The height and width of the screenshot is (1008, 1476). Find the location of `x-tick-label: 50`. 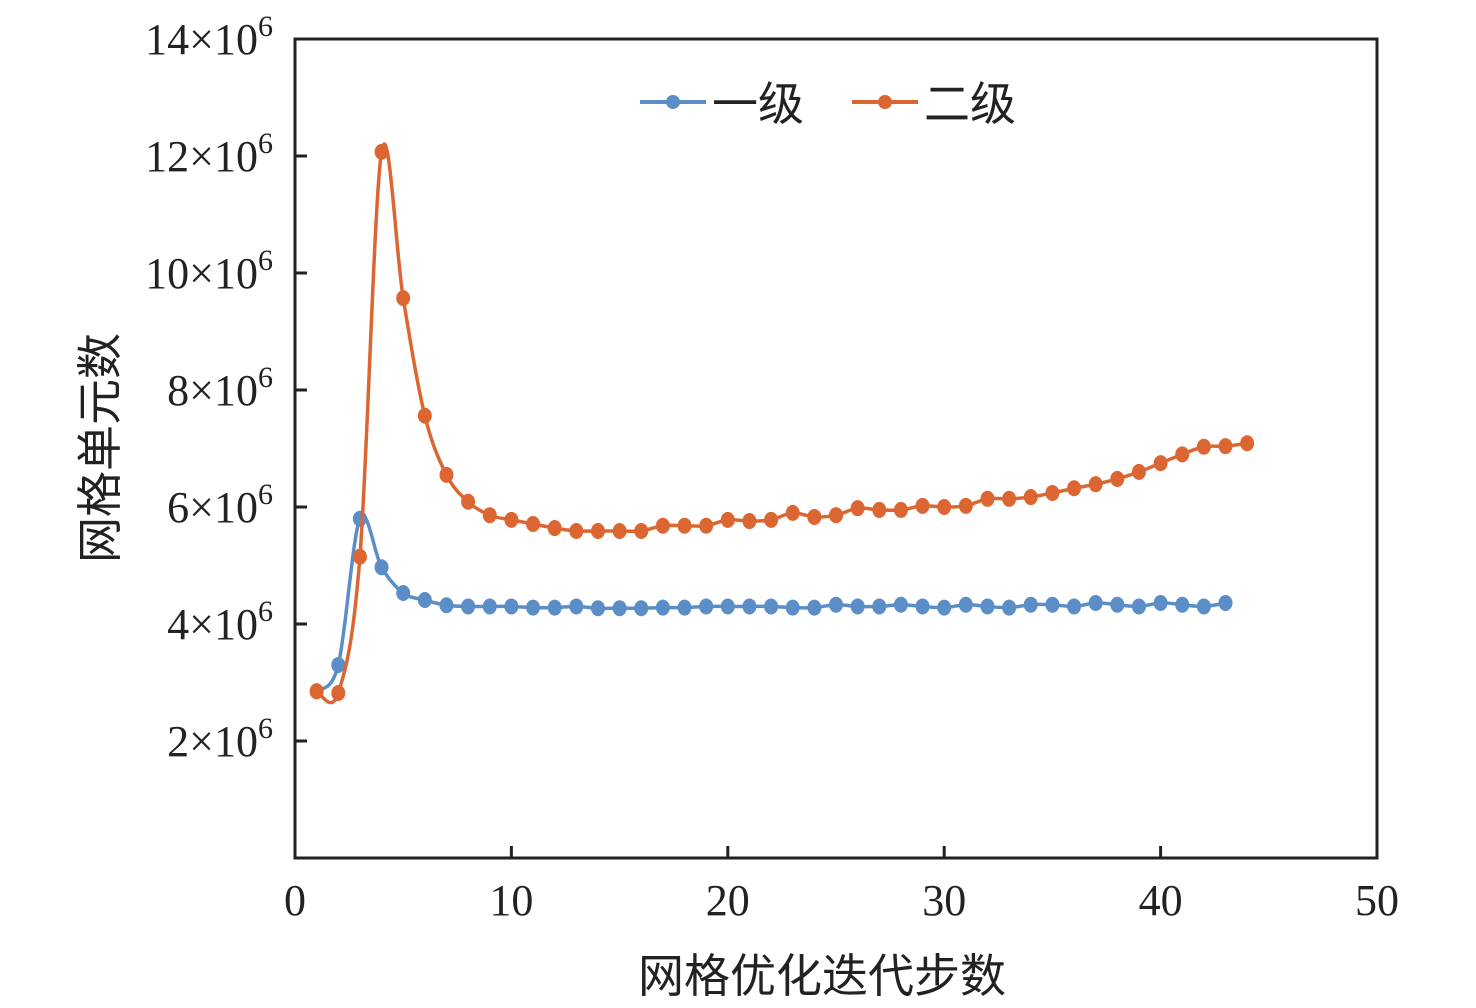

x-tick-label: 50 is located at coordinates (1377, 900).